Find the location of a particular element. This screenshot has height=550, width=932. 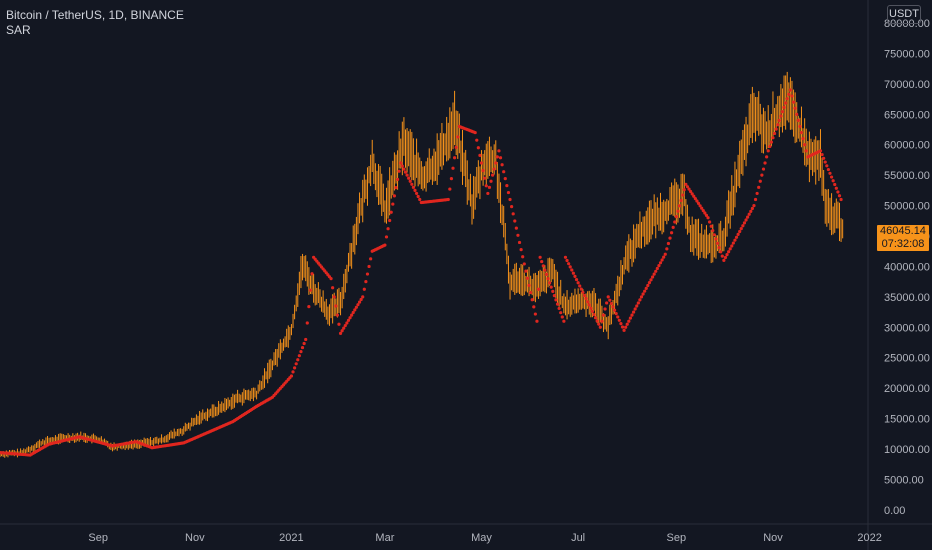

indicator-label: SAR is located at coordinates (18, 30).